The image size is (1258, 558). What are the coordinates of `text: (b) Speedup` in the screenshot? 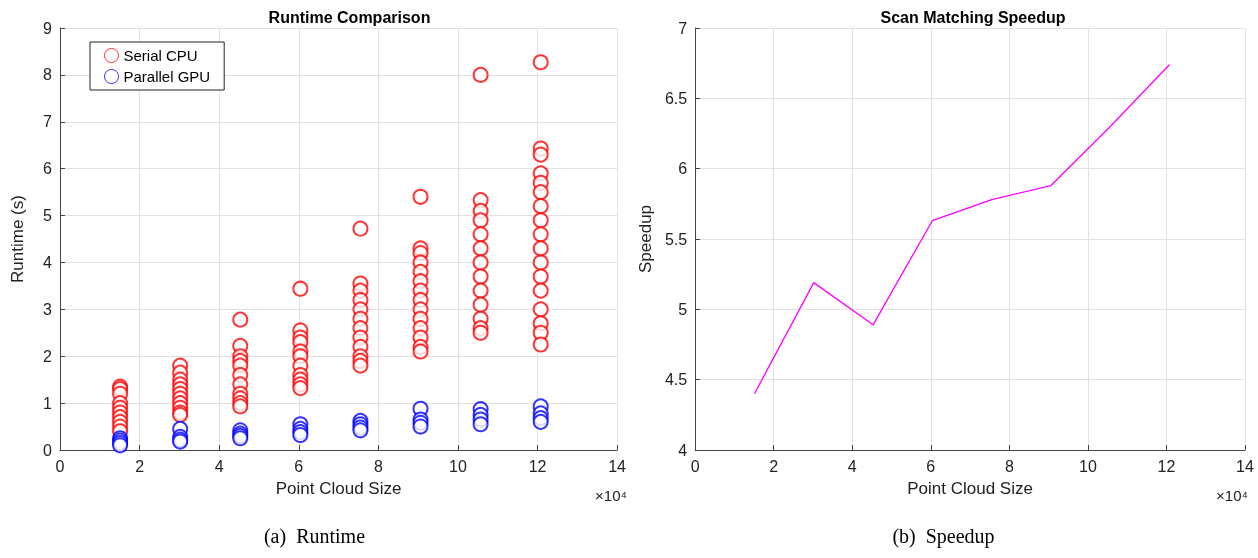 It's located at (943, 536).